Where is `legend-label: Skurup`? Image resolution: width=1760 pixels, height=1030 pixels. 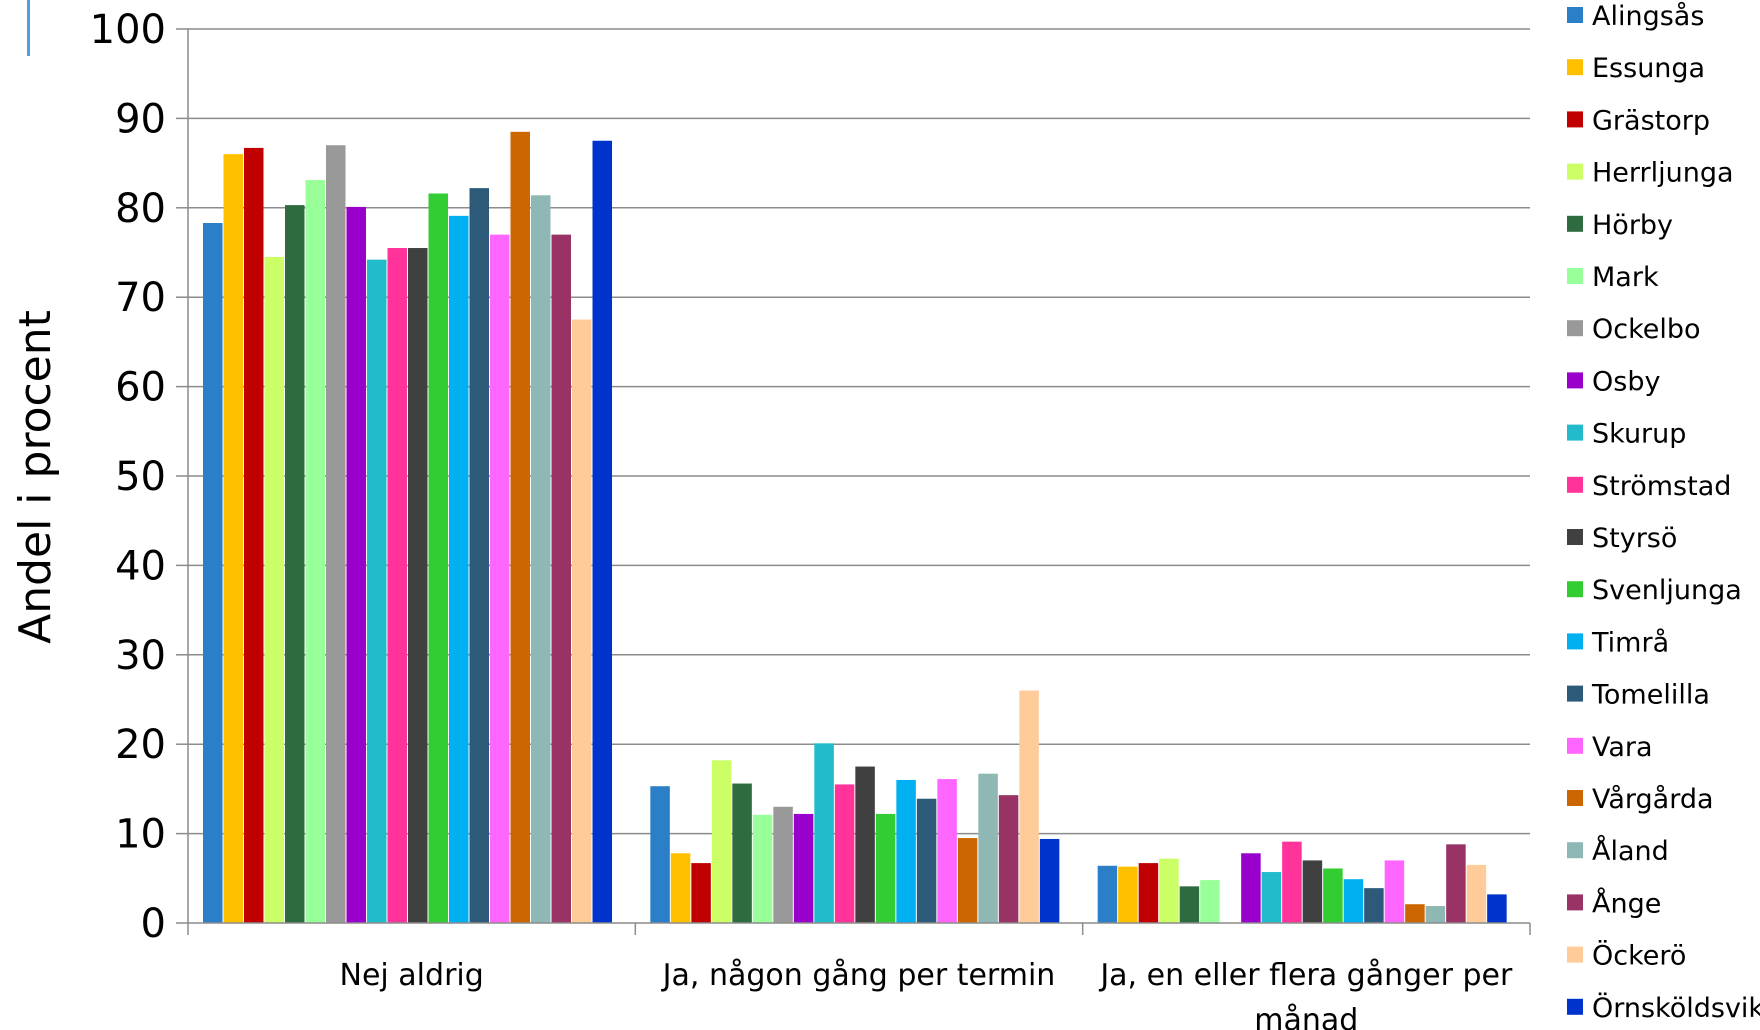 legend-label: Skurup is located at coordinates (1639, 434).